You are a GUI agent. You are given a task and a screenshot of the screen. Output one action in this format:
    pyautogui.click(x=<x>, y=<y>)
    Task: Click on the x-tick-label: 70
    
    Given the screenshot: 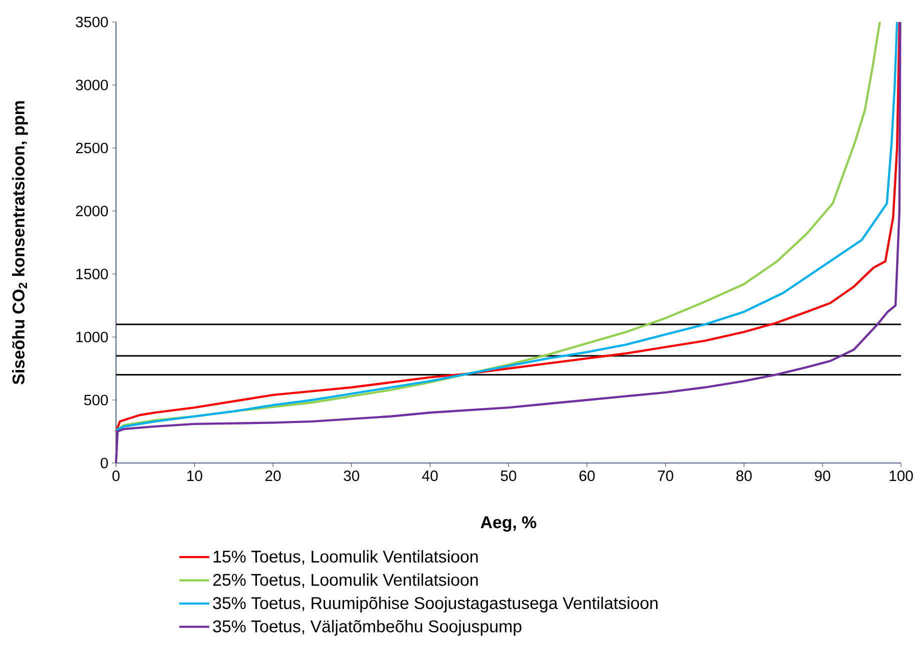 What is the action you would take?
    pyautogui.click(x=666, y=476)
    